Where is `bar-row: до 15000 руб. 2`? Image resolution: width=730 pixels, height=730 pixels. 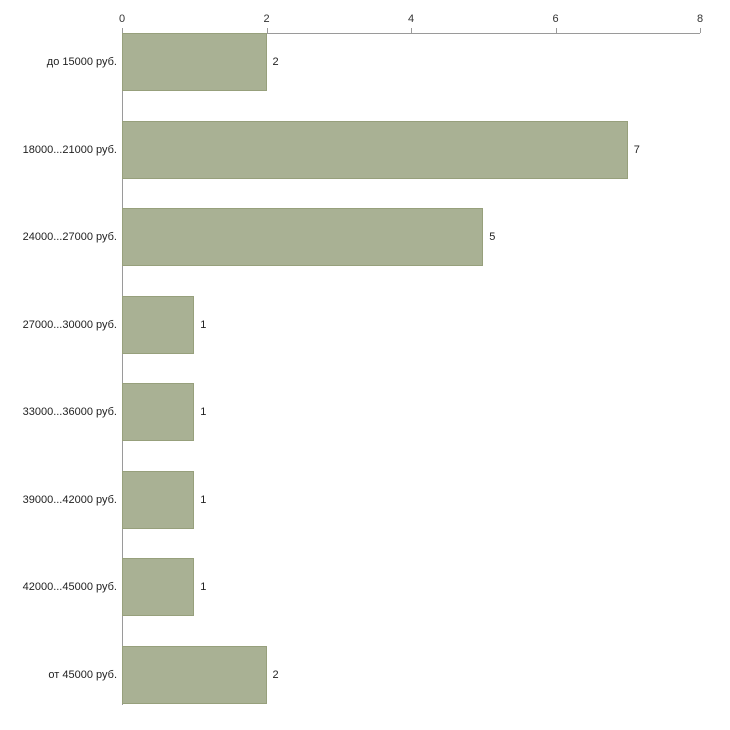
bar-row: до 15000 руб. 2 is located at coordinates (373, 62).